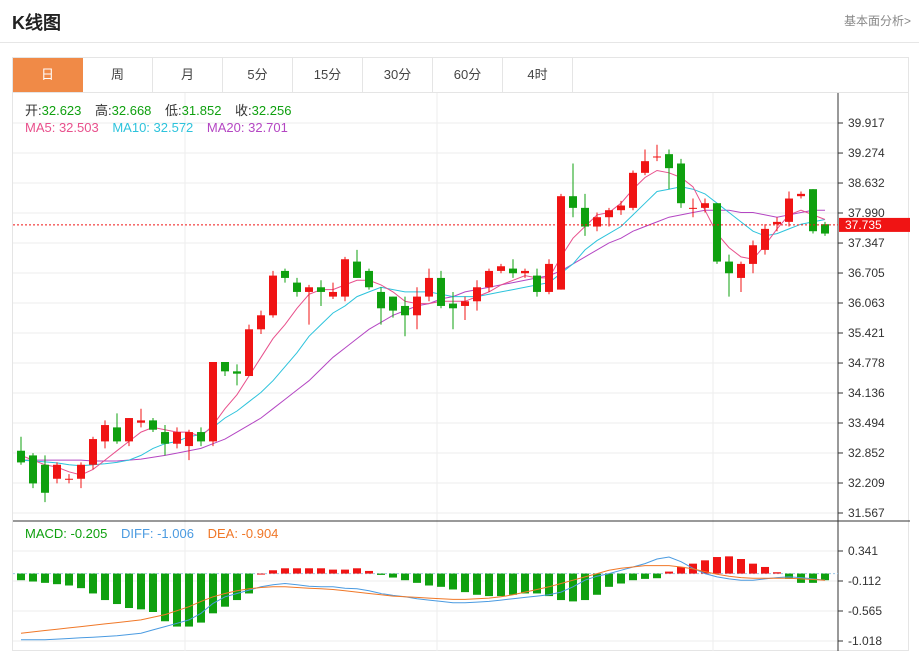 The width and height of the screenshot is (919, 656). What do you see at coordinates (188, 75) in the screenshot?
I see `tab-month: 月` at bounding box center [188, 75].